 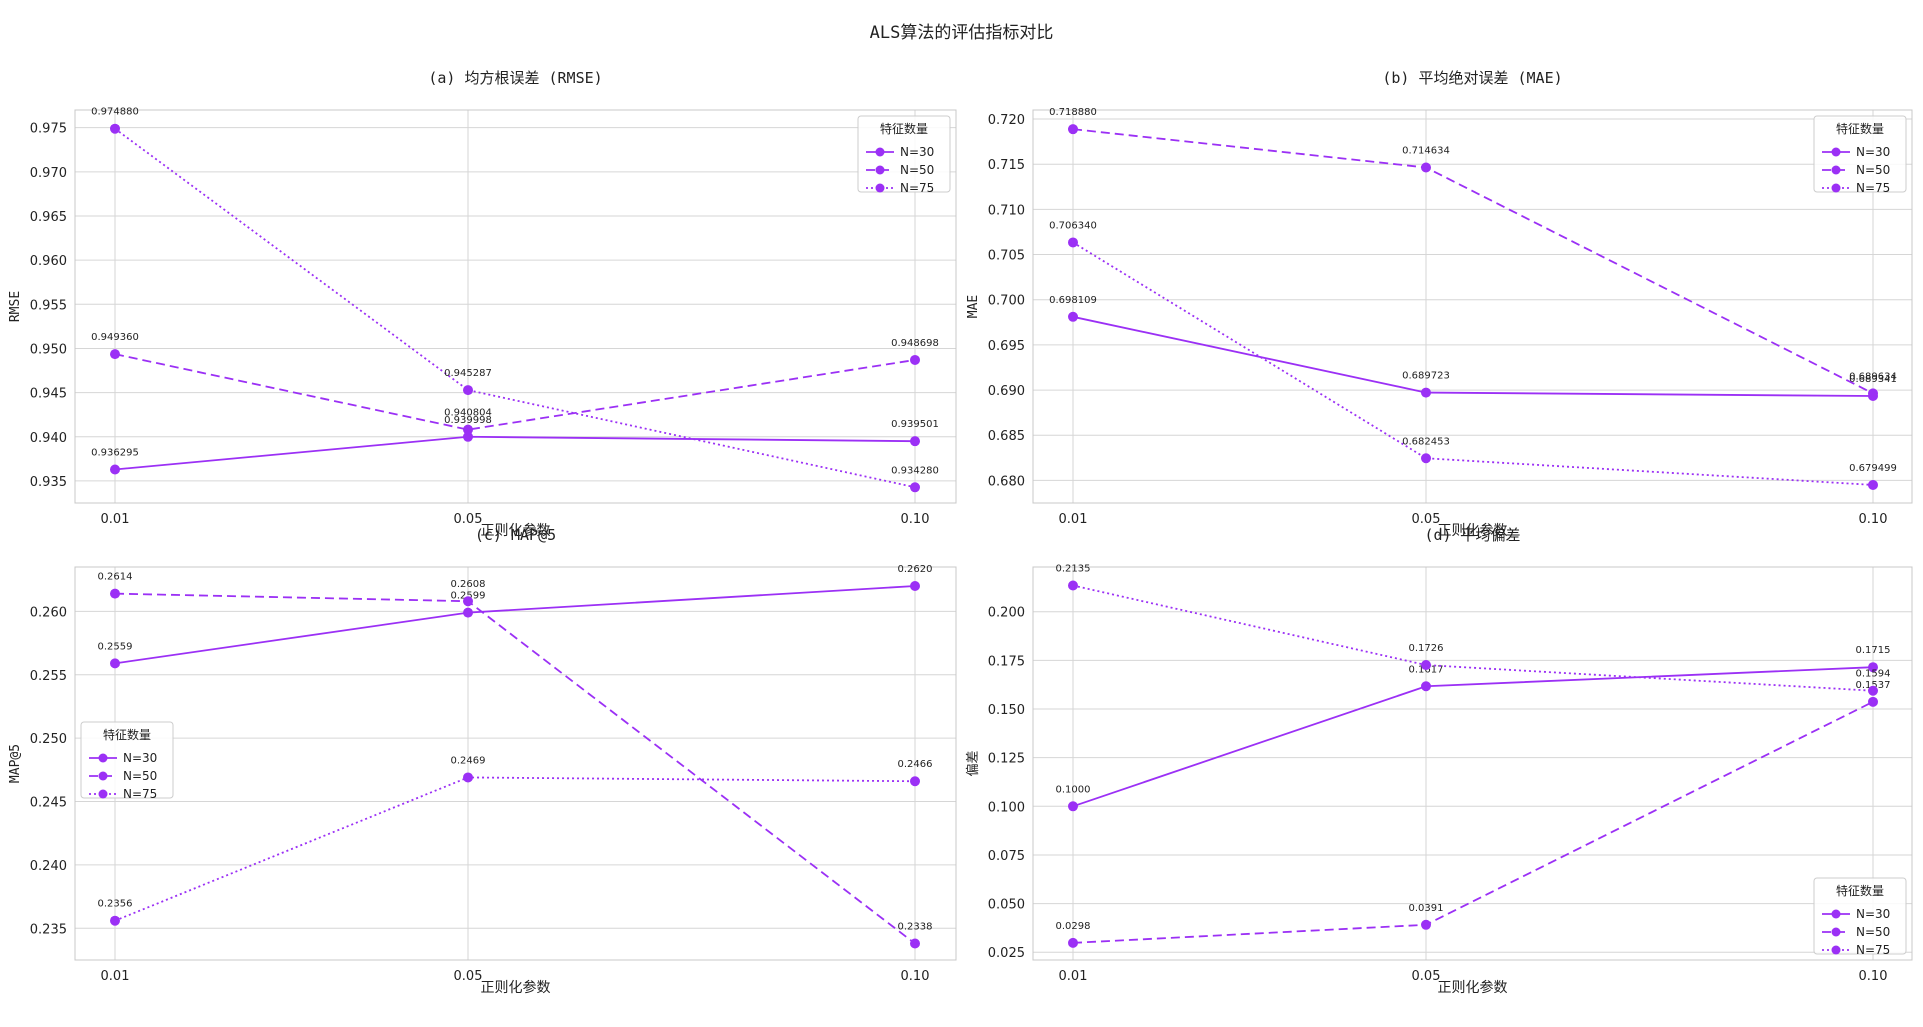 I want to click on y-tick-label: 0.235, so click(x=48, y=929).